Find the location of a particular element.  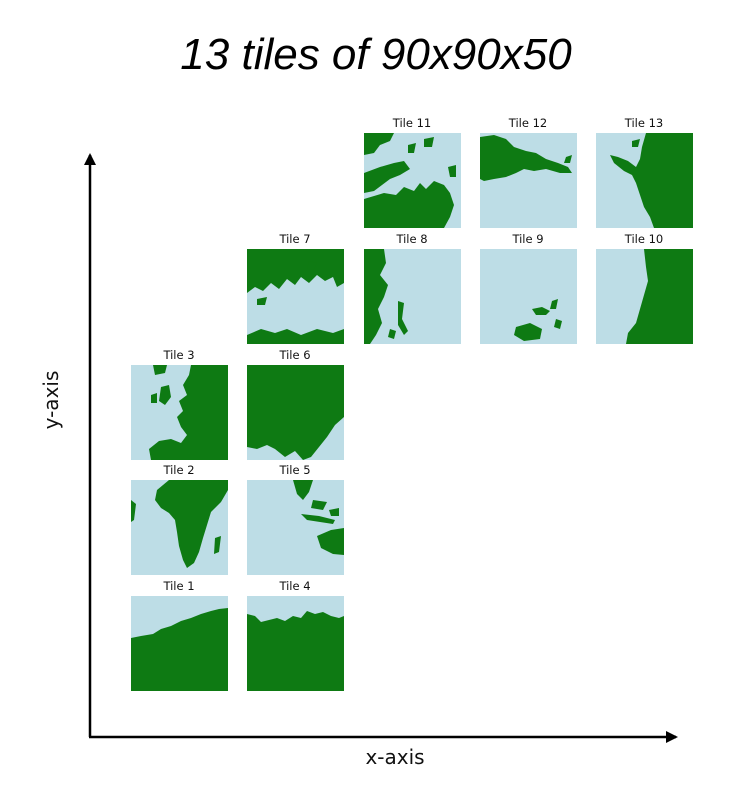

tile-13: Tile 13 is located at coordinates (644, 172).